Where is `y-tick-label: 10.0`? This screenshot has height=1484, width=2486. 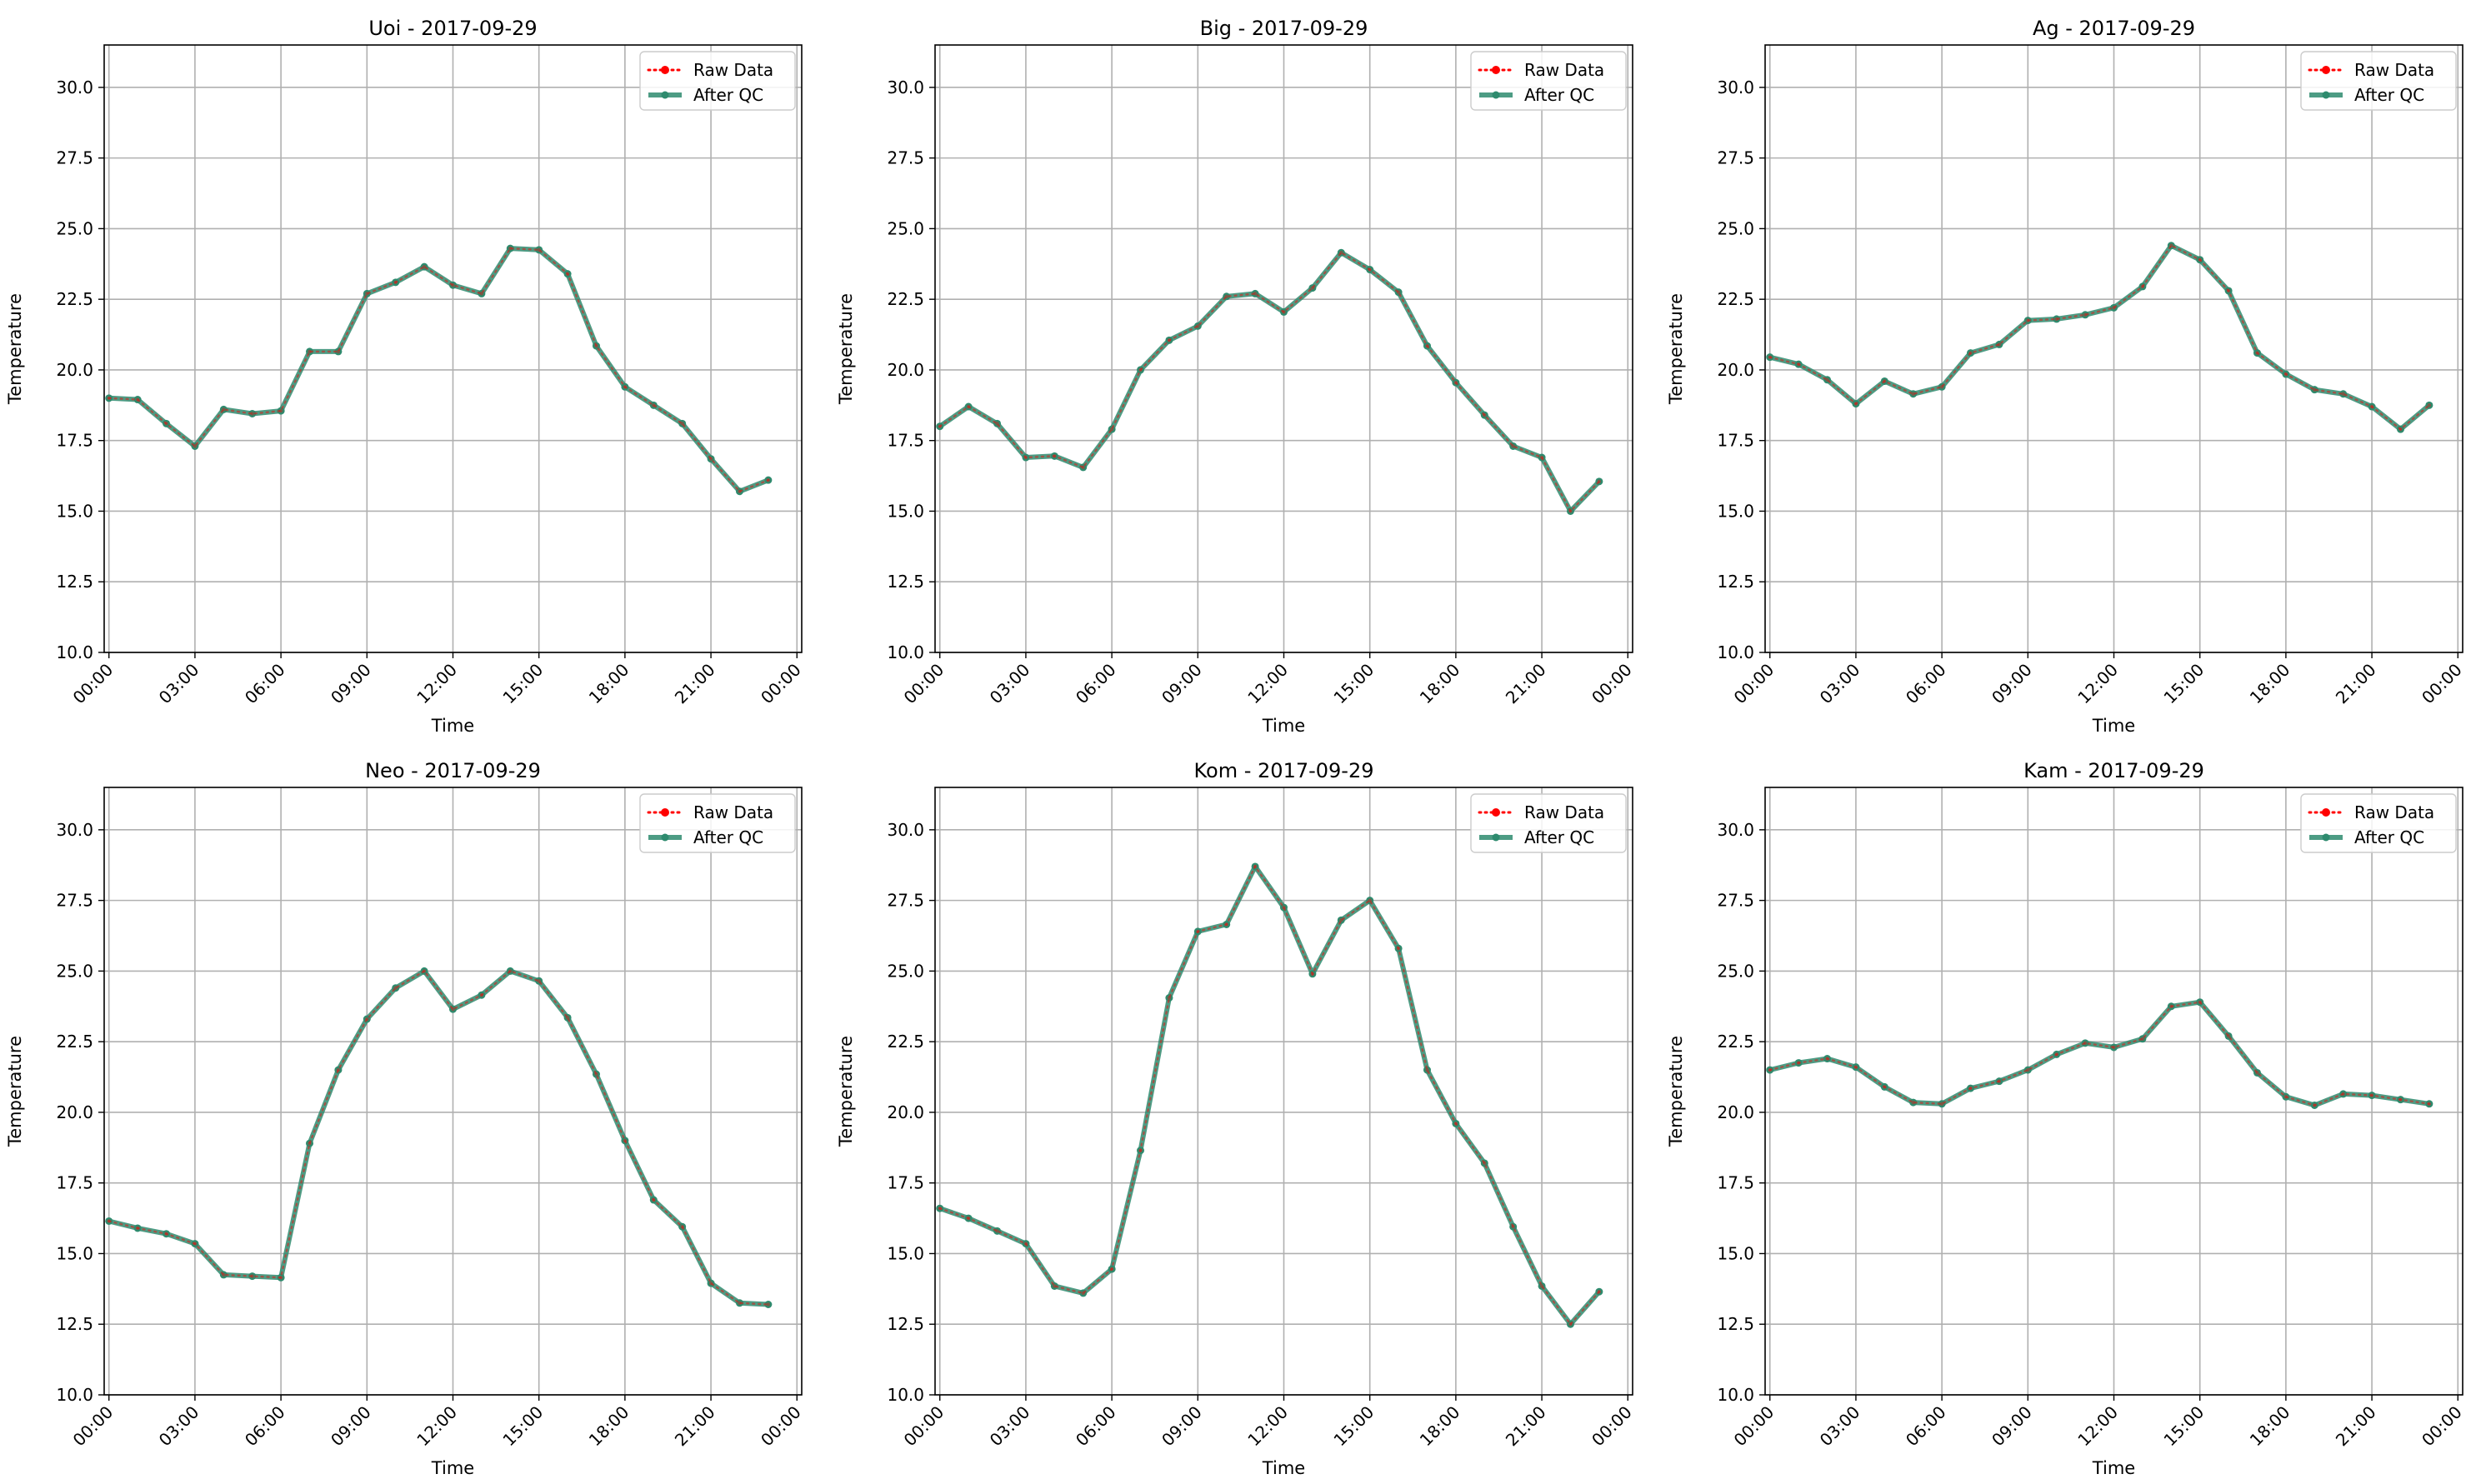 y-tick-label: 10.0 is located at coordinates (905, 1395).